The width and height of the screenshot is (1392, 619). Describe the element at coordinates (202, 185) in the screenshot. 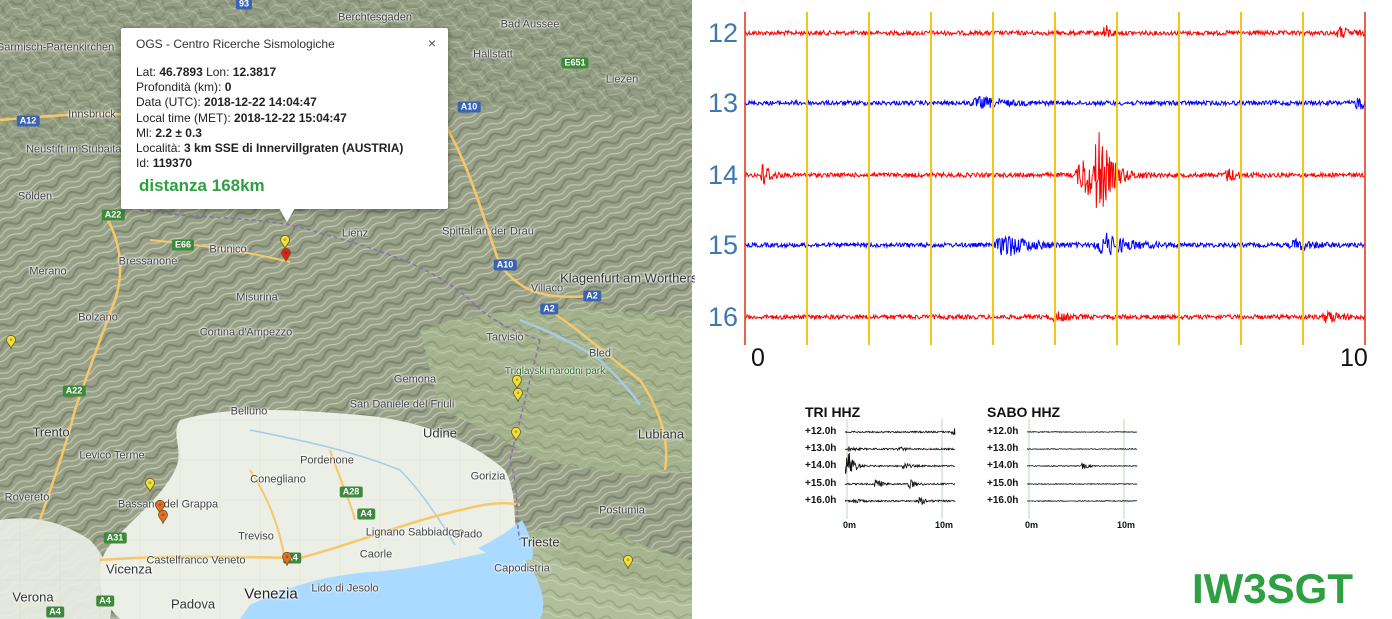

I see `distance-text: distanza 168km` at that location.